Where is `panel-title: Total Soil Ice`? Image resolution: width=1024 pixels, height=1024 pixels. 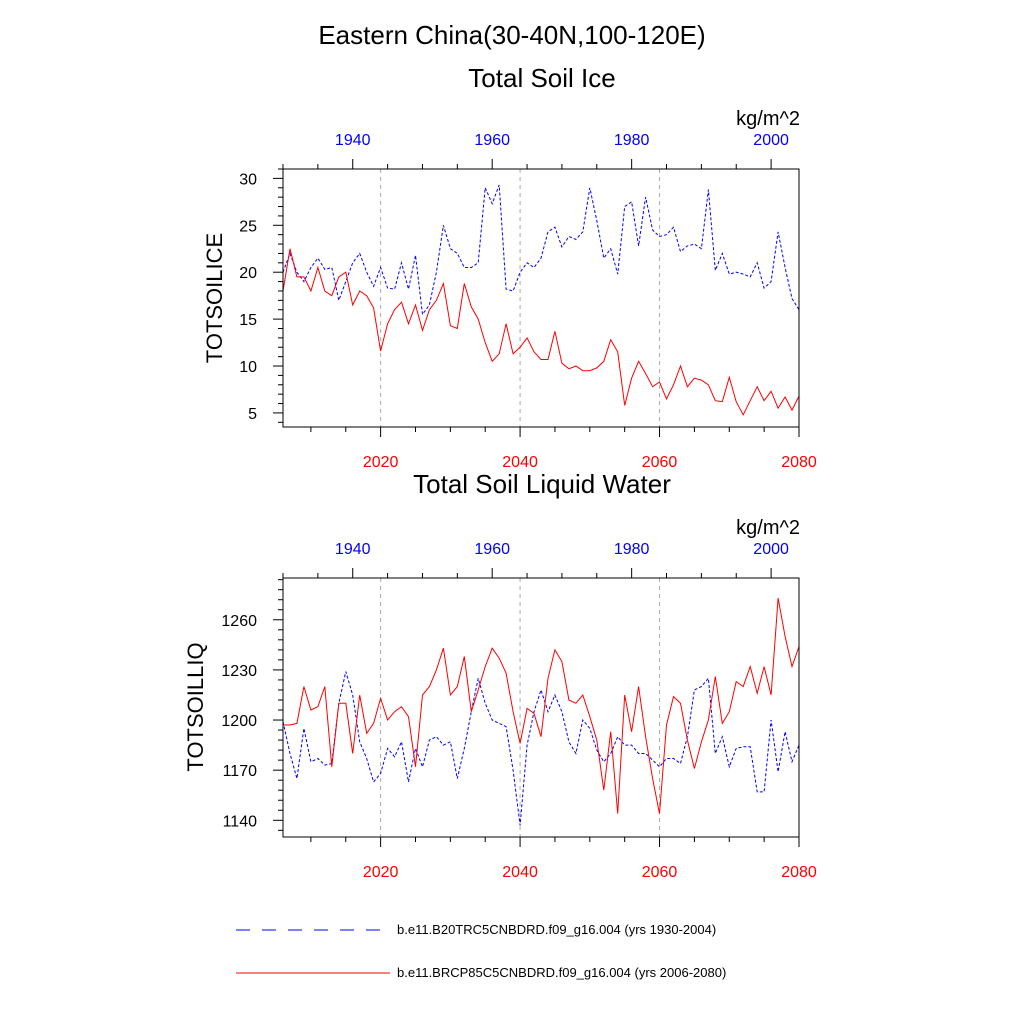 panel-title: Total Soil Ice is located at coordinates (541, 78).